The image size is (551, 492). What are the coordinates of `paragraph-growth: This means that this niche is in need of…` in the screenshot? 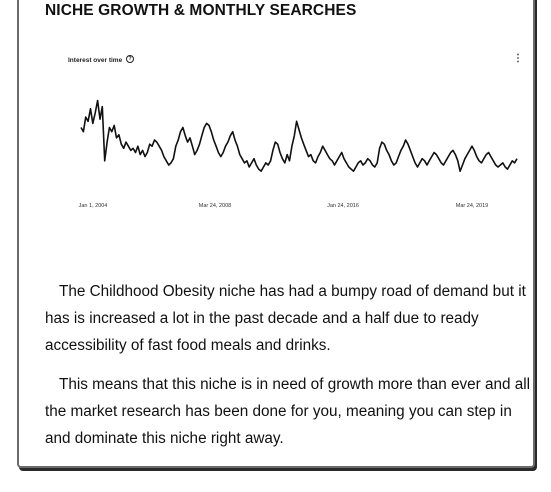 It's located at (288, 411).